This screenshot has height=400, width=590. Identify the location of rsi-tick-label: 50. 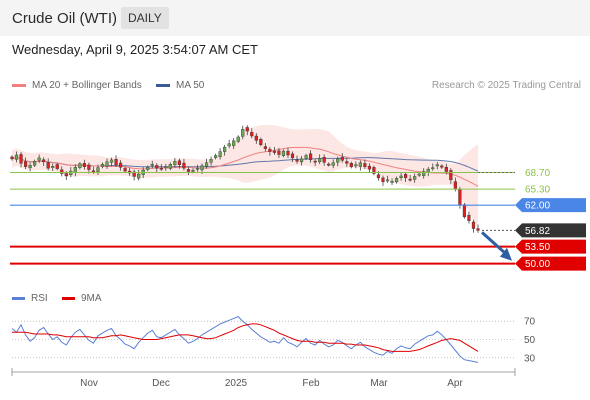
(530, 340).